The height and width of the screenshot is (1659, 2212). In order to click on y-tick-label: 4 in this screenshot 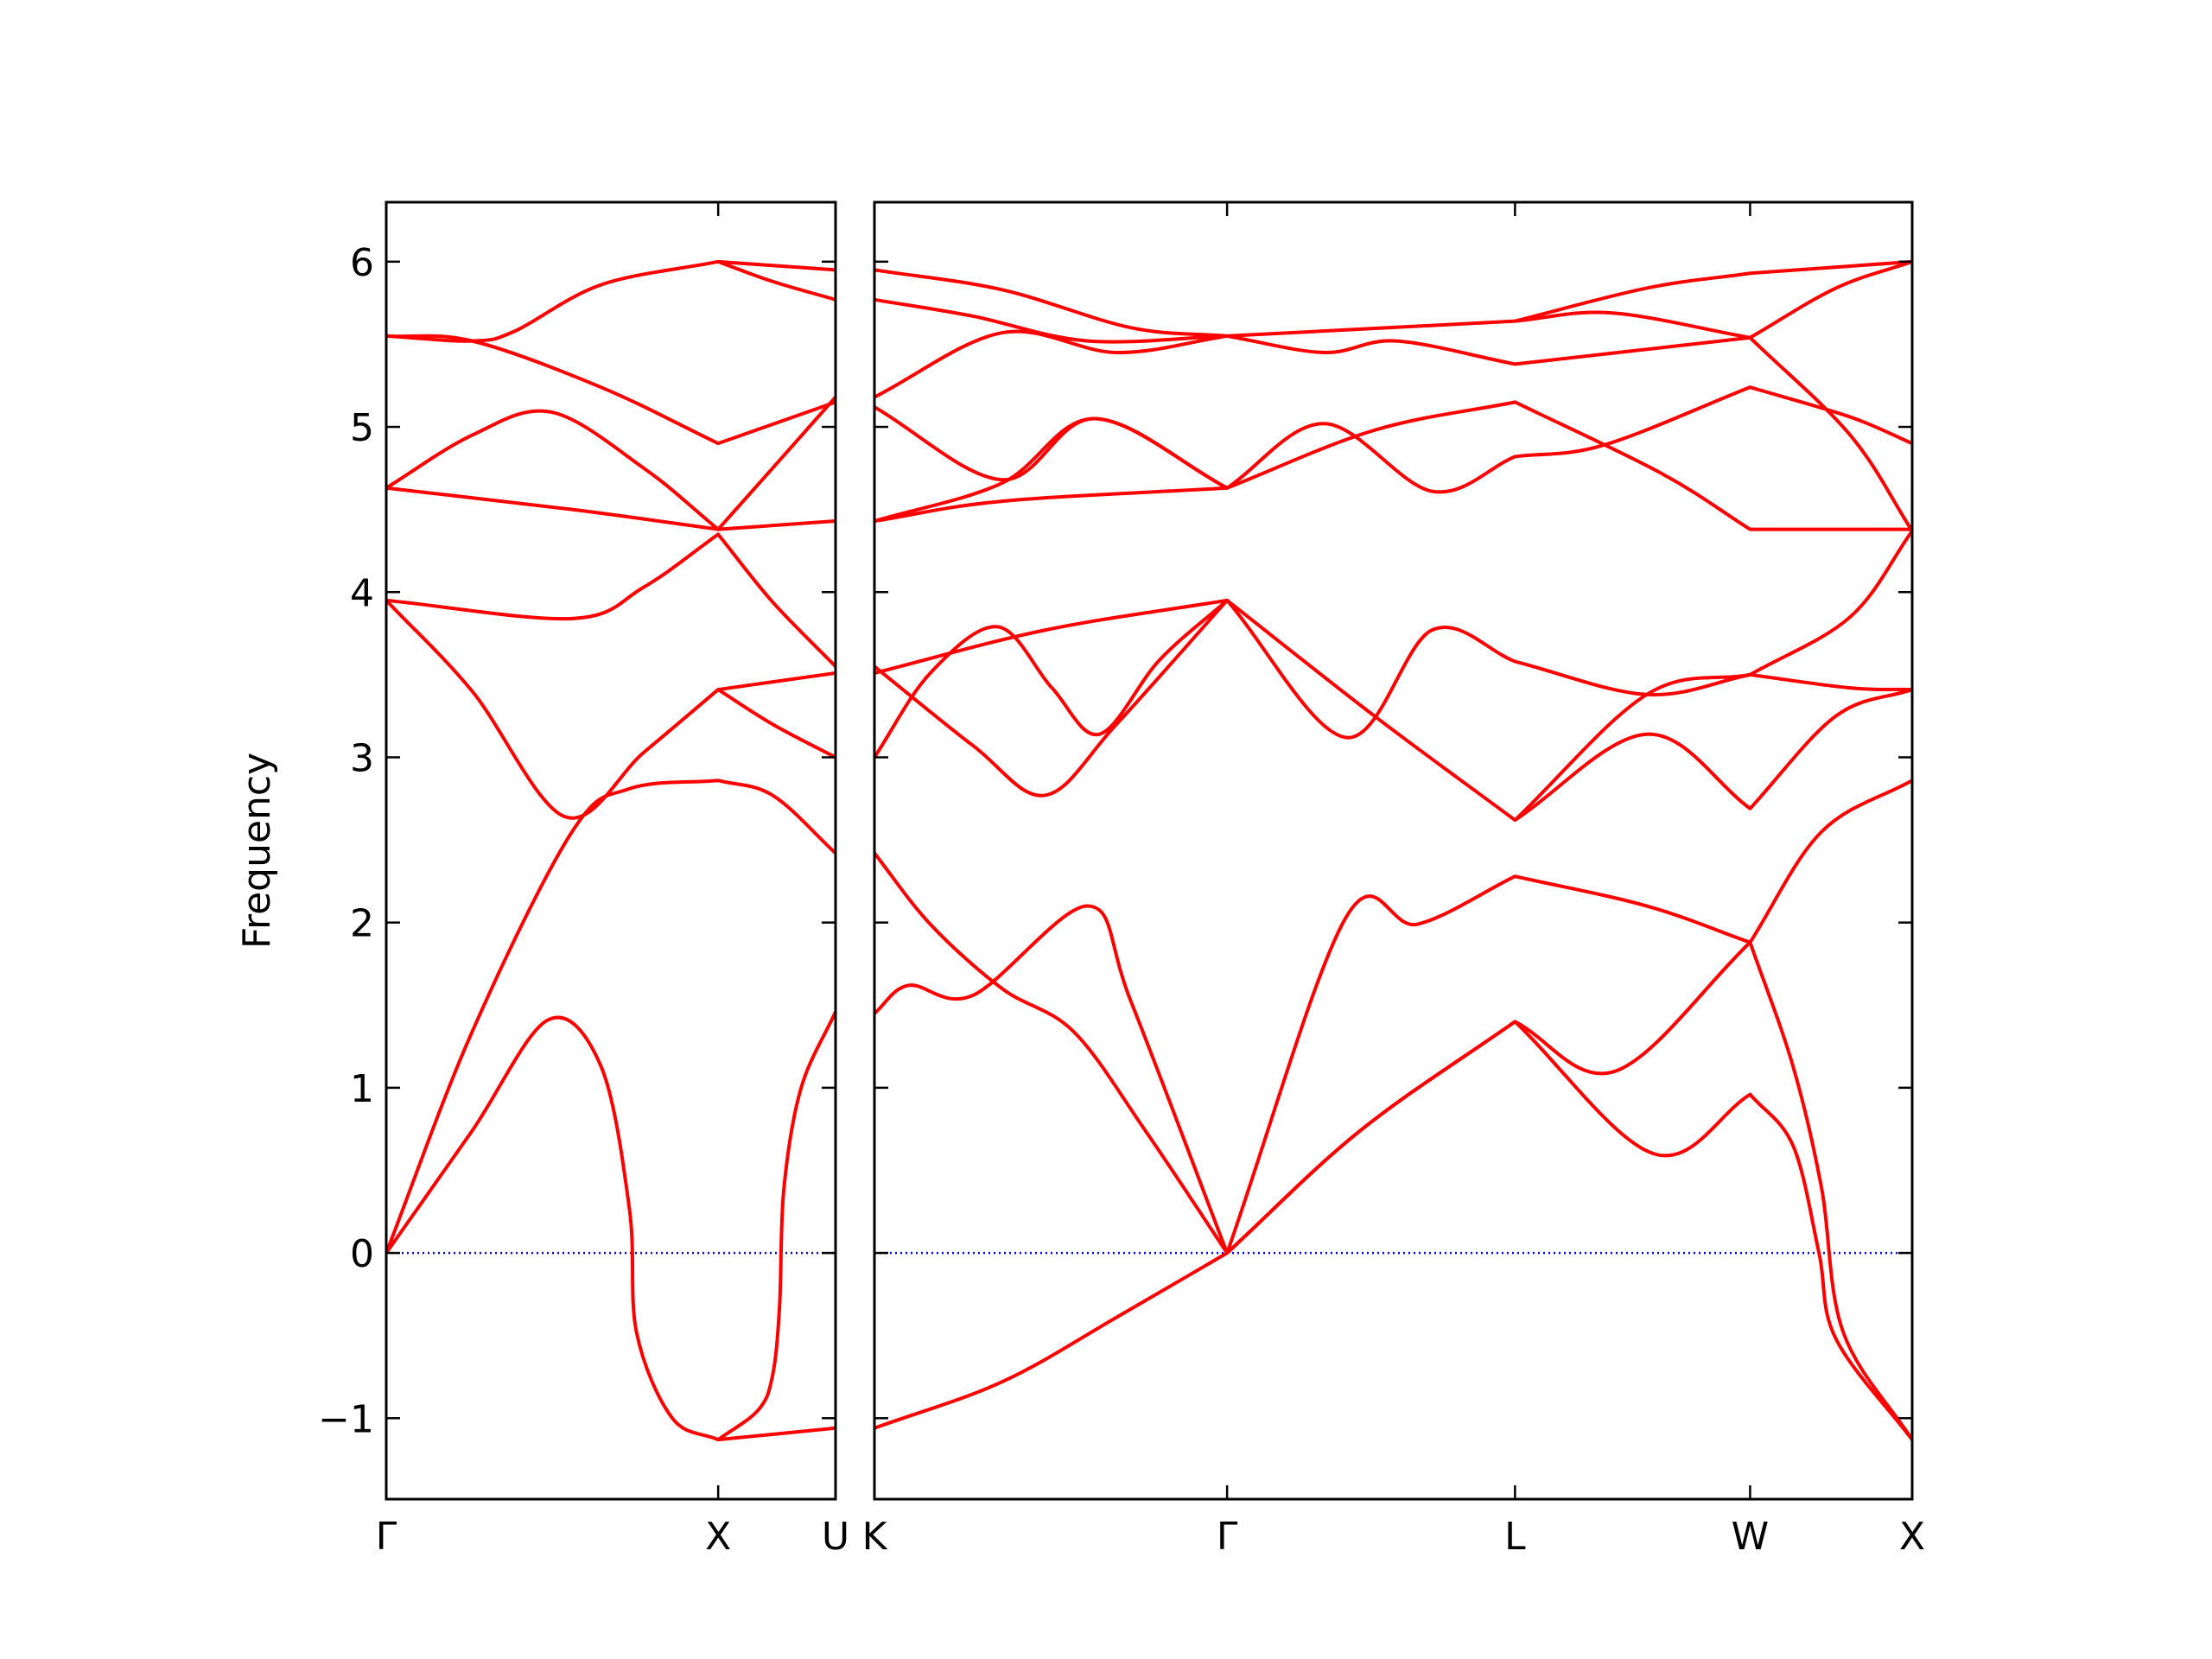, I will do `click(362, 593)`.